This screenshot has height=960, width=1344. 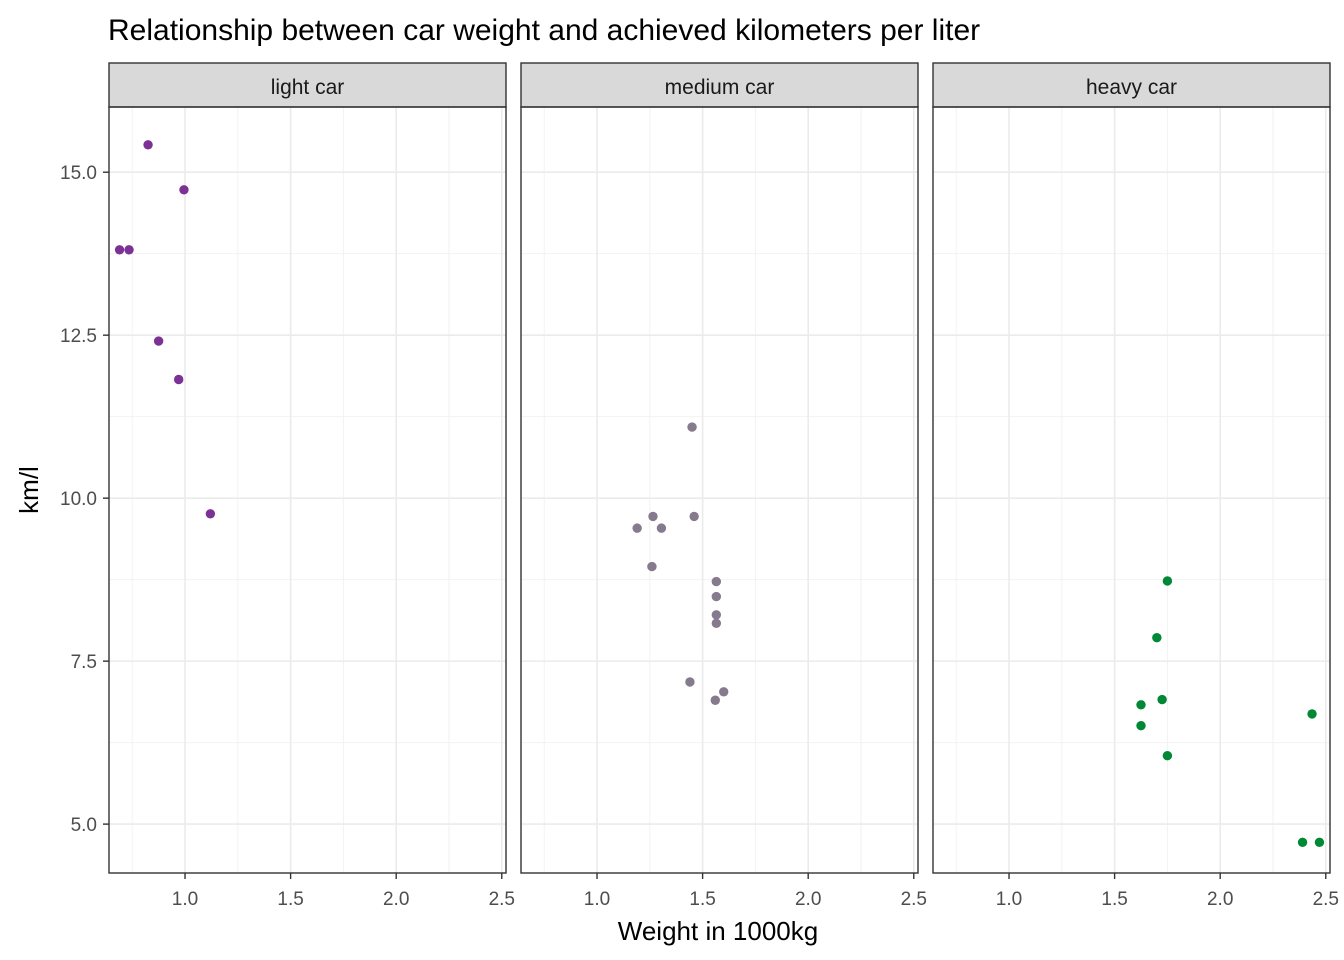 I want to click on facet-strip-label: heavy car, so click(x=1131, y=87).